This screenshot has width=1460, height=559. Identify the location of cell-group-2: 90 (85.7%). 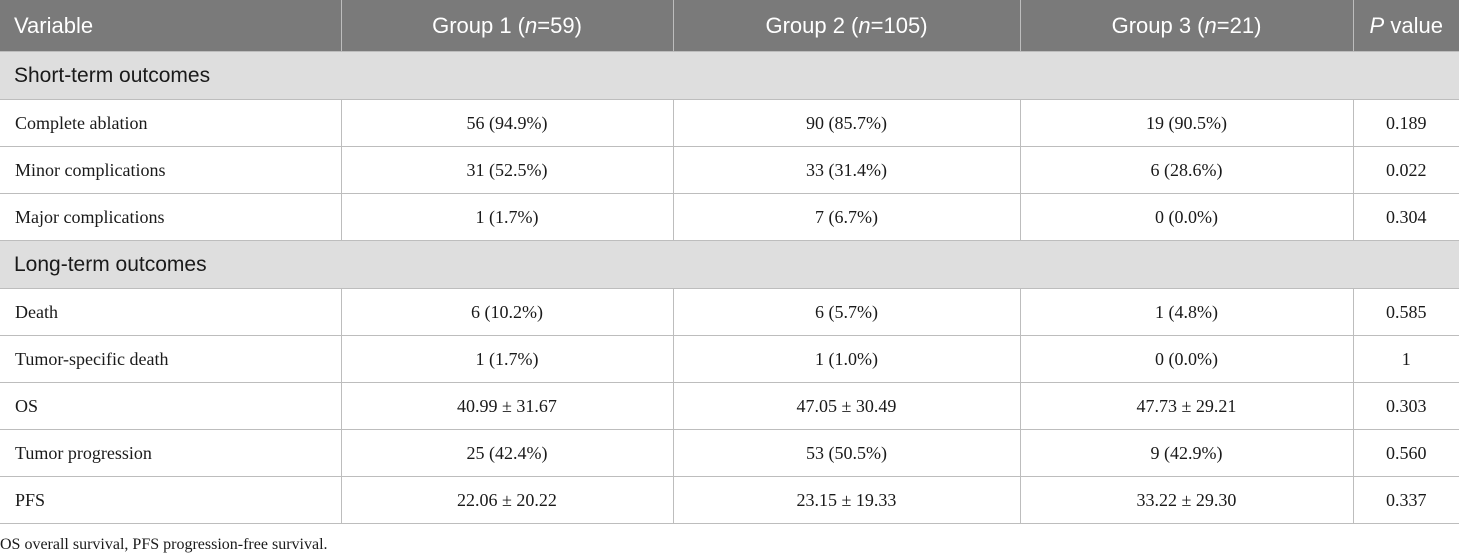
(846, 123).